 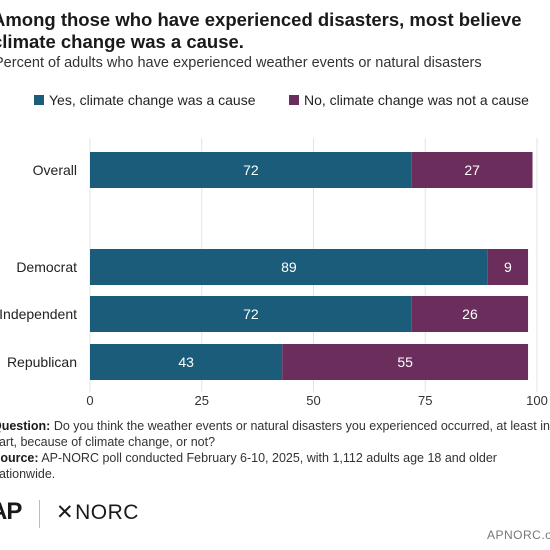 I want to click on norc-star-icon: ✕, so click(x=65, y=512).